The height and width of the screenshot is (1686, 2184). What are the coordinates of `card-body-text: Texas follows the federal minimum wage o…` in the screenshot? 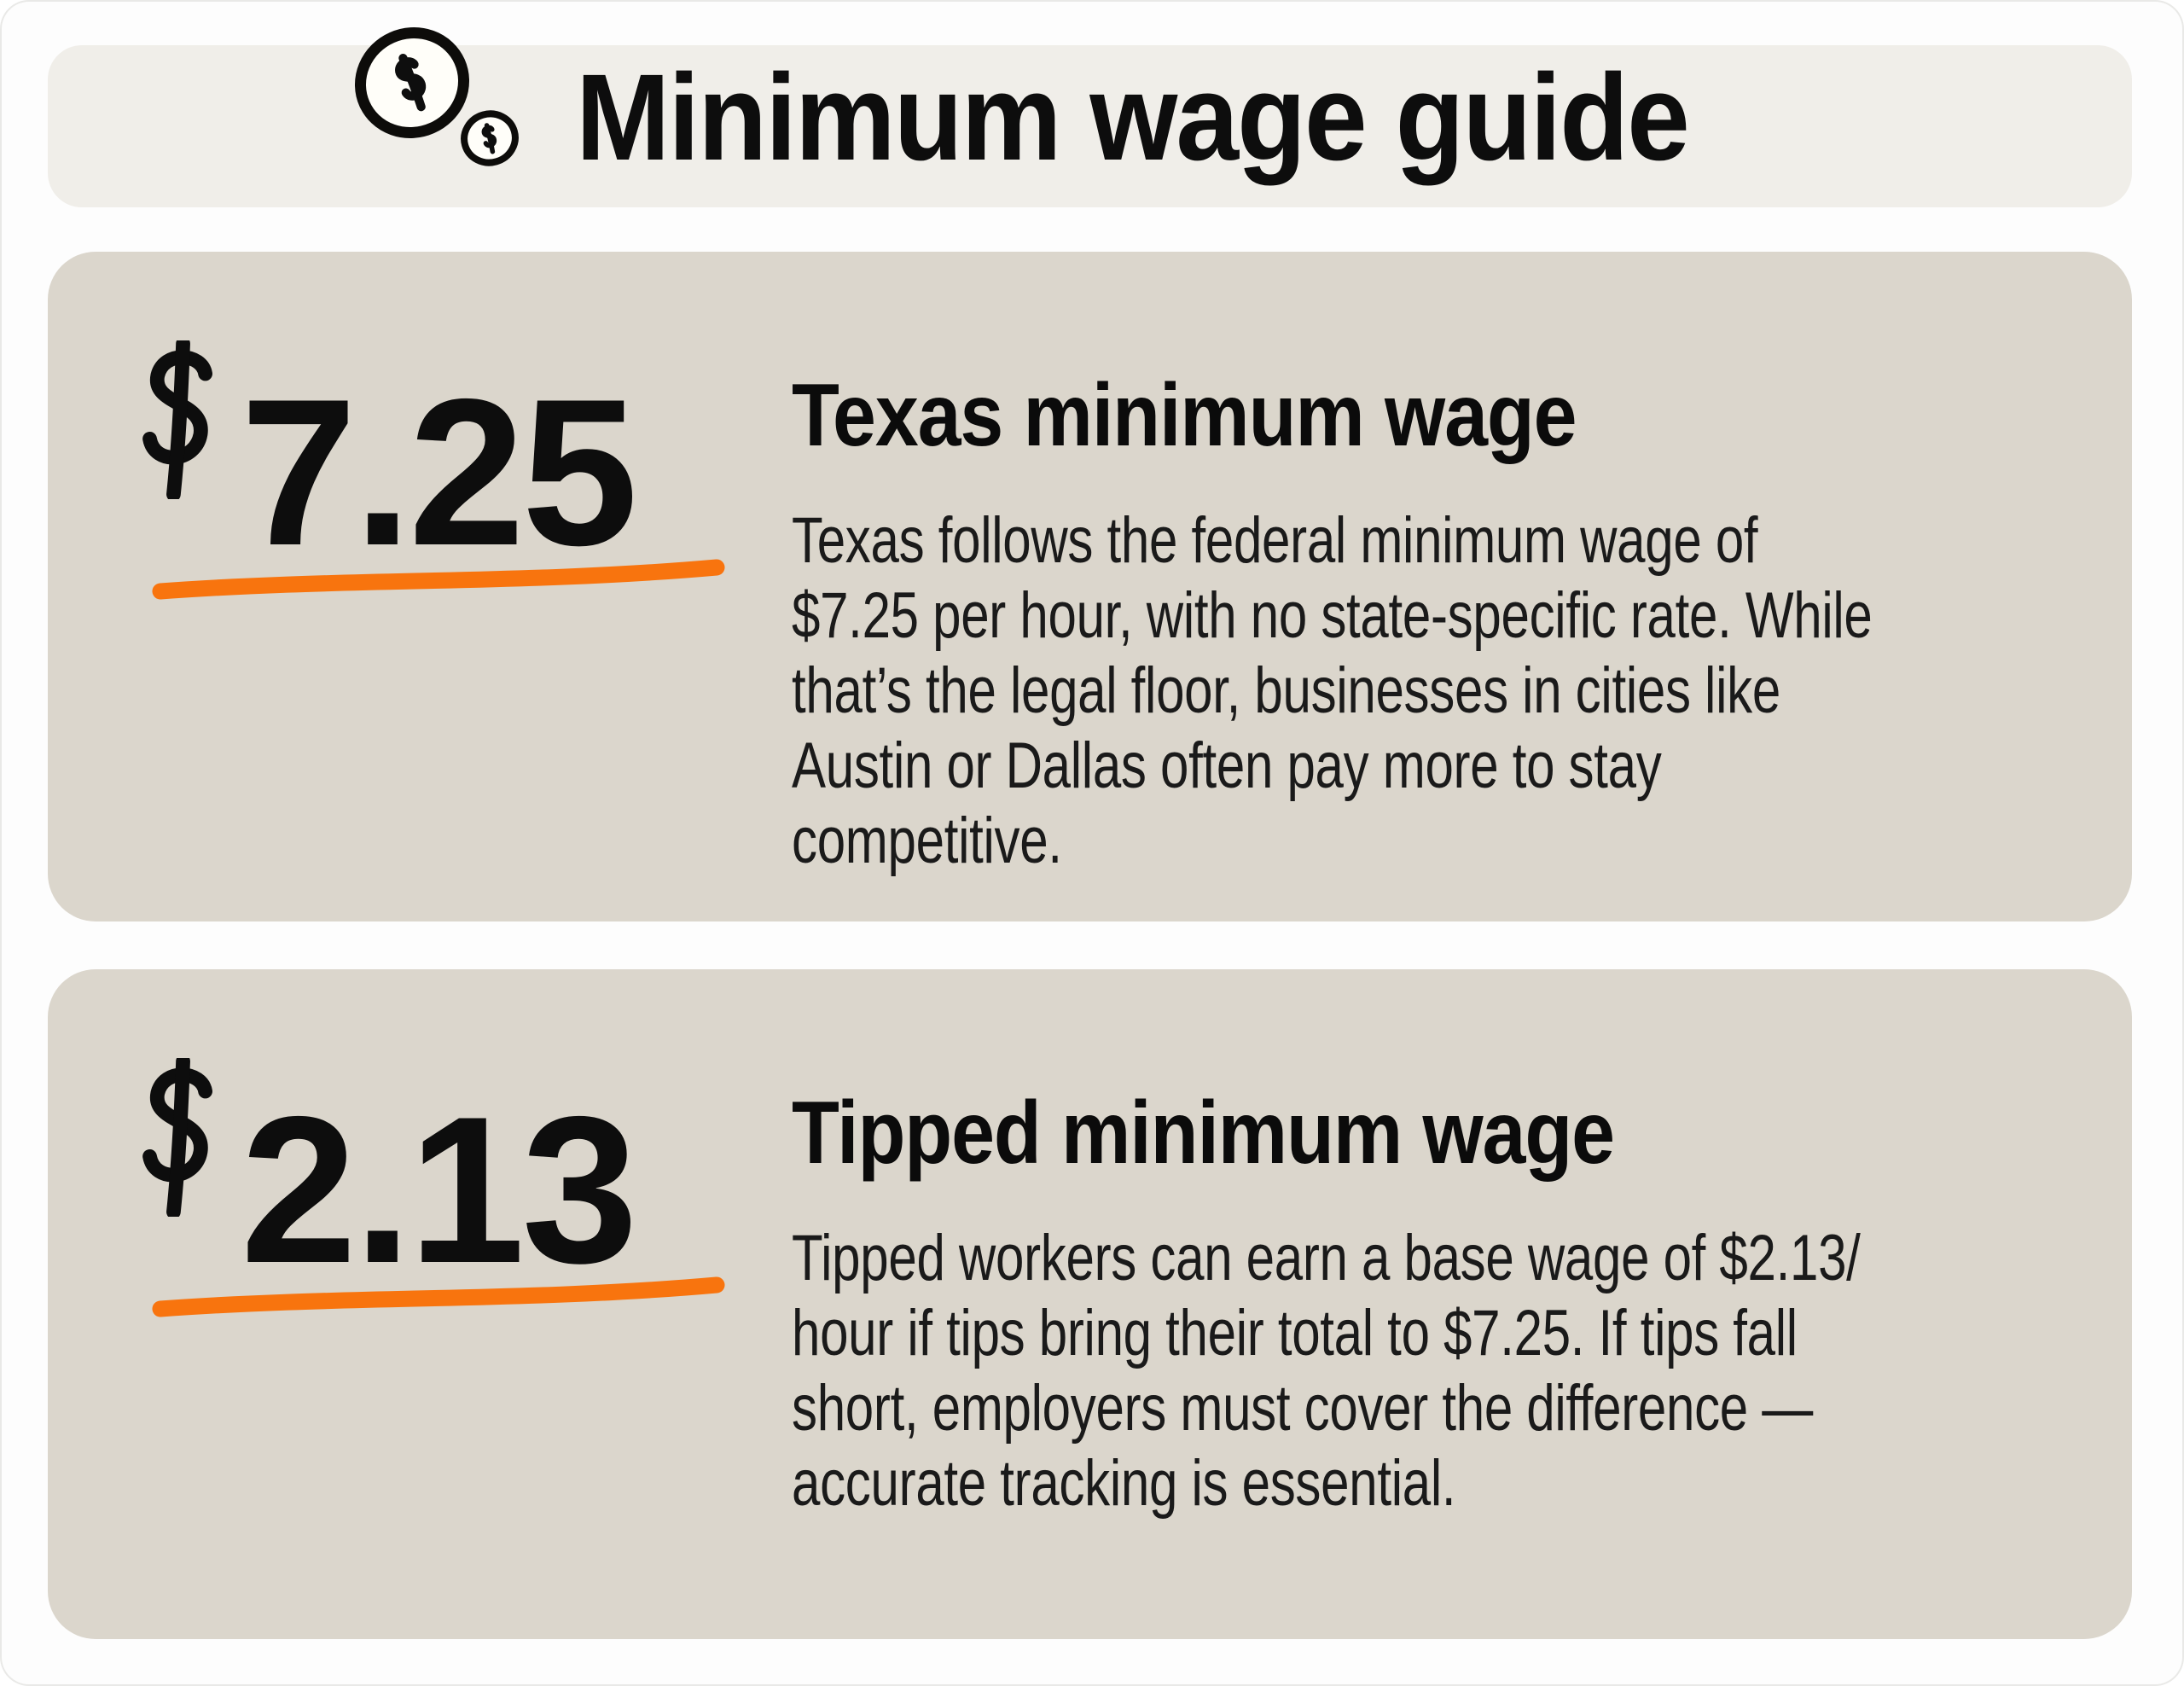 It's located at (1332, 690).